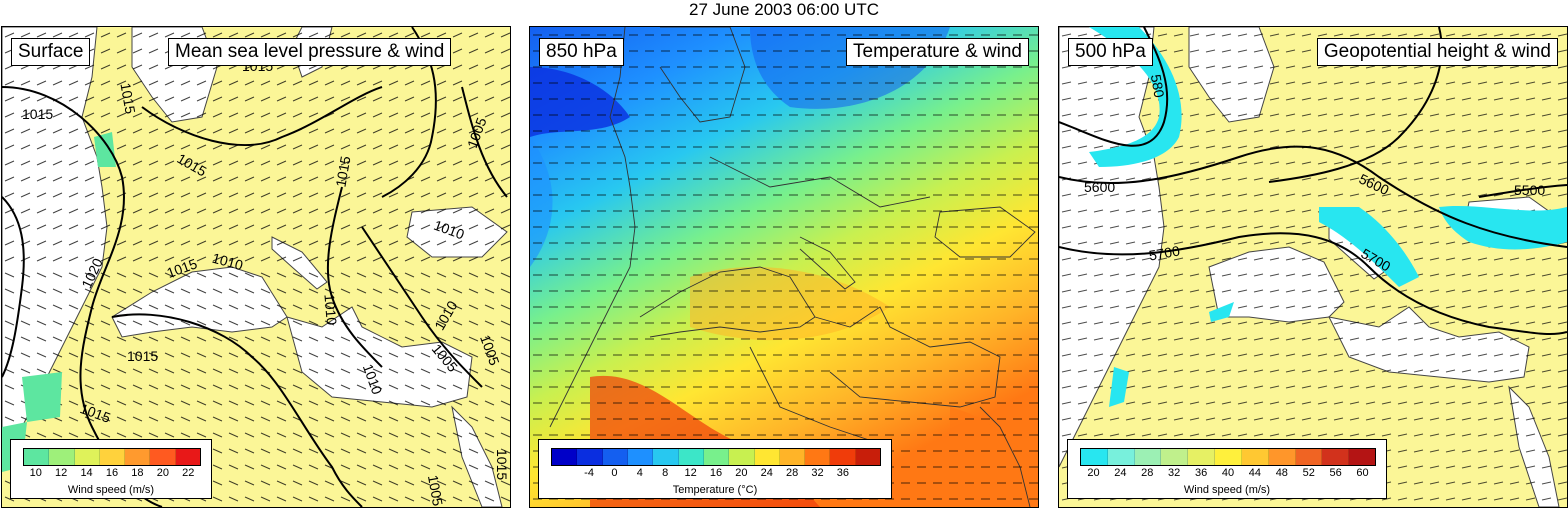 The height and width of the screenshot is (508, 1568). What do you see at coordinates (589, 473) in the screenshot?
I see `colorbar-tick-label: -4` at bounding box center [589, 473].